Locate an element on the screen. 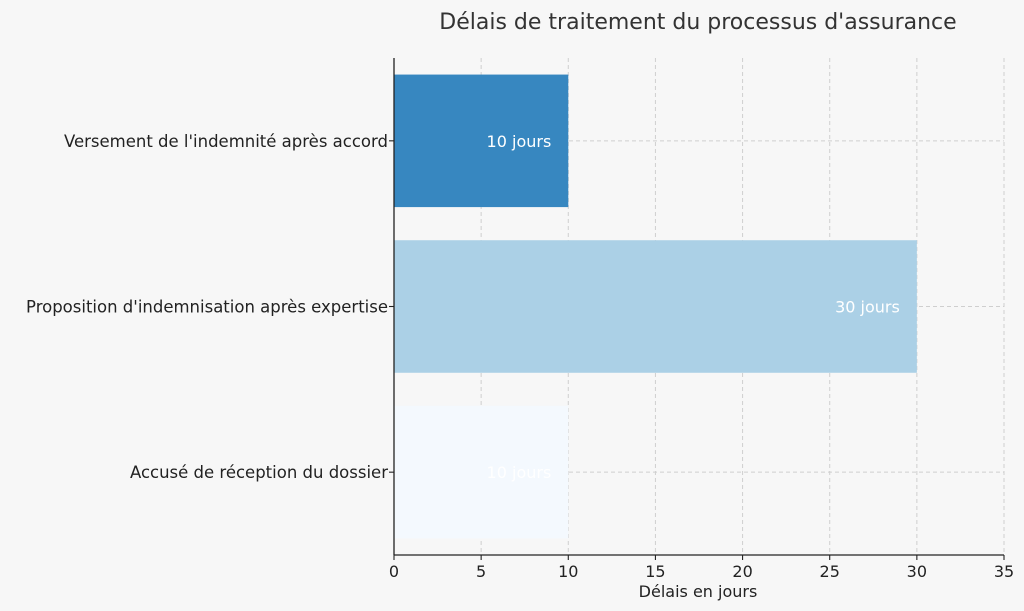 This screenshot has height=611, width=1024. data-label-1: 30 jours is located at coordinates (867, 307).